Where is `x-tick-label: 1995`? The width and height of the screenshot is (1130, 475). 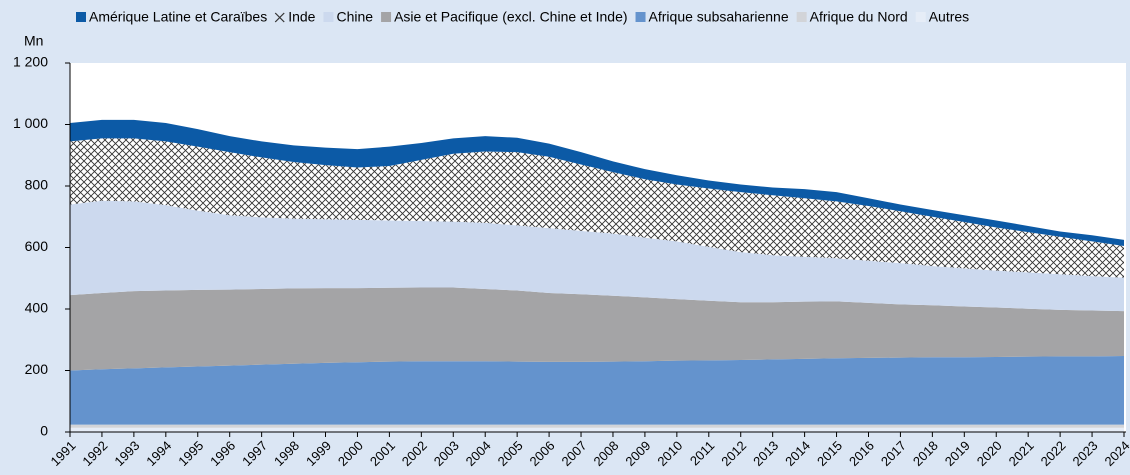 x-tick-label: 1995 is located at coordinates (190, 453).